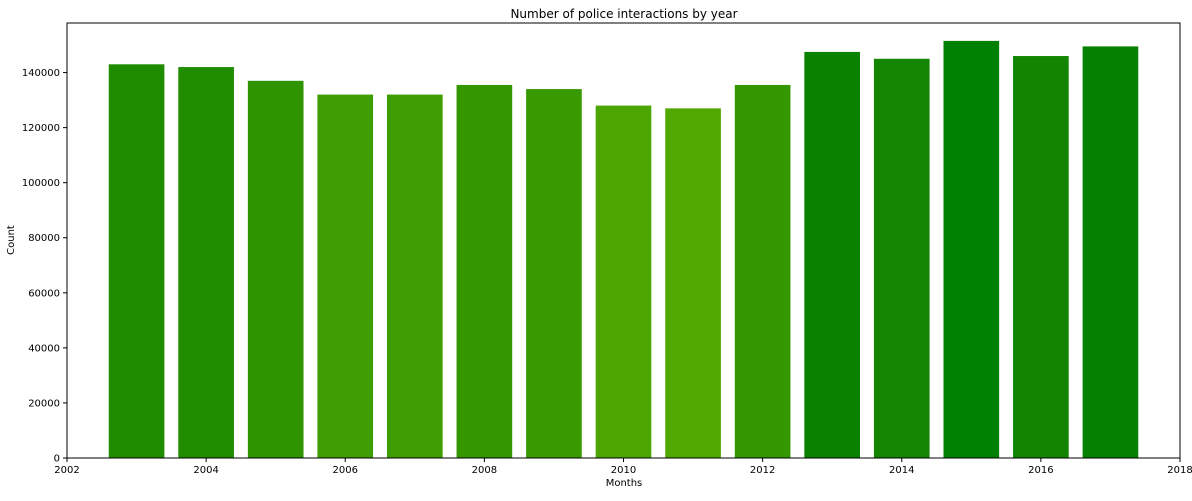 Image resolution: width=1192 pixels, height=501 pixels. I want to click on bar-2006, so click(345, 276).